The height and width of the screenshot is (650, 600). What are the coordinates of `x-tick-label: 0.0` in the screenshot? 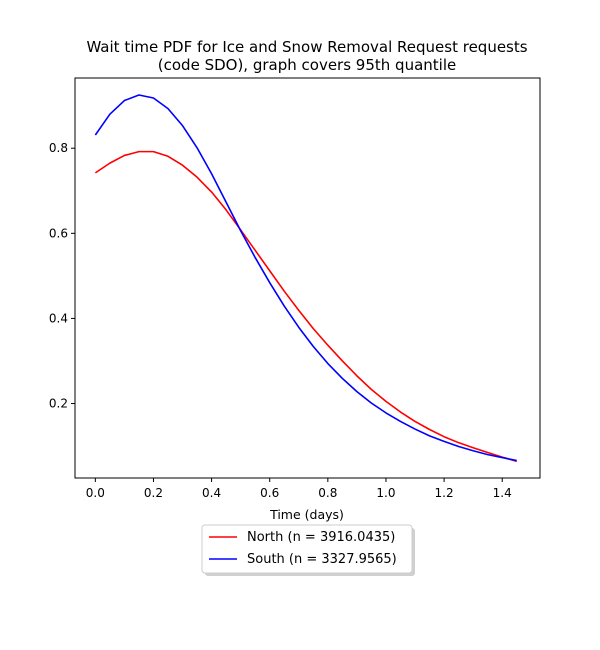 It's located at (95, 493).